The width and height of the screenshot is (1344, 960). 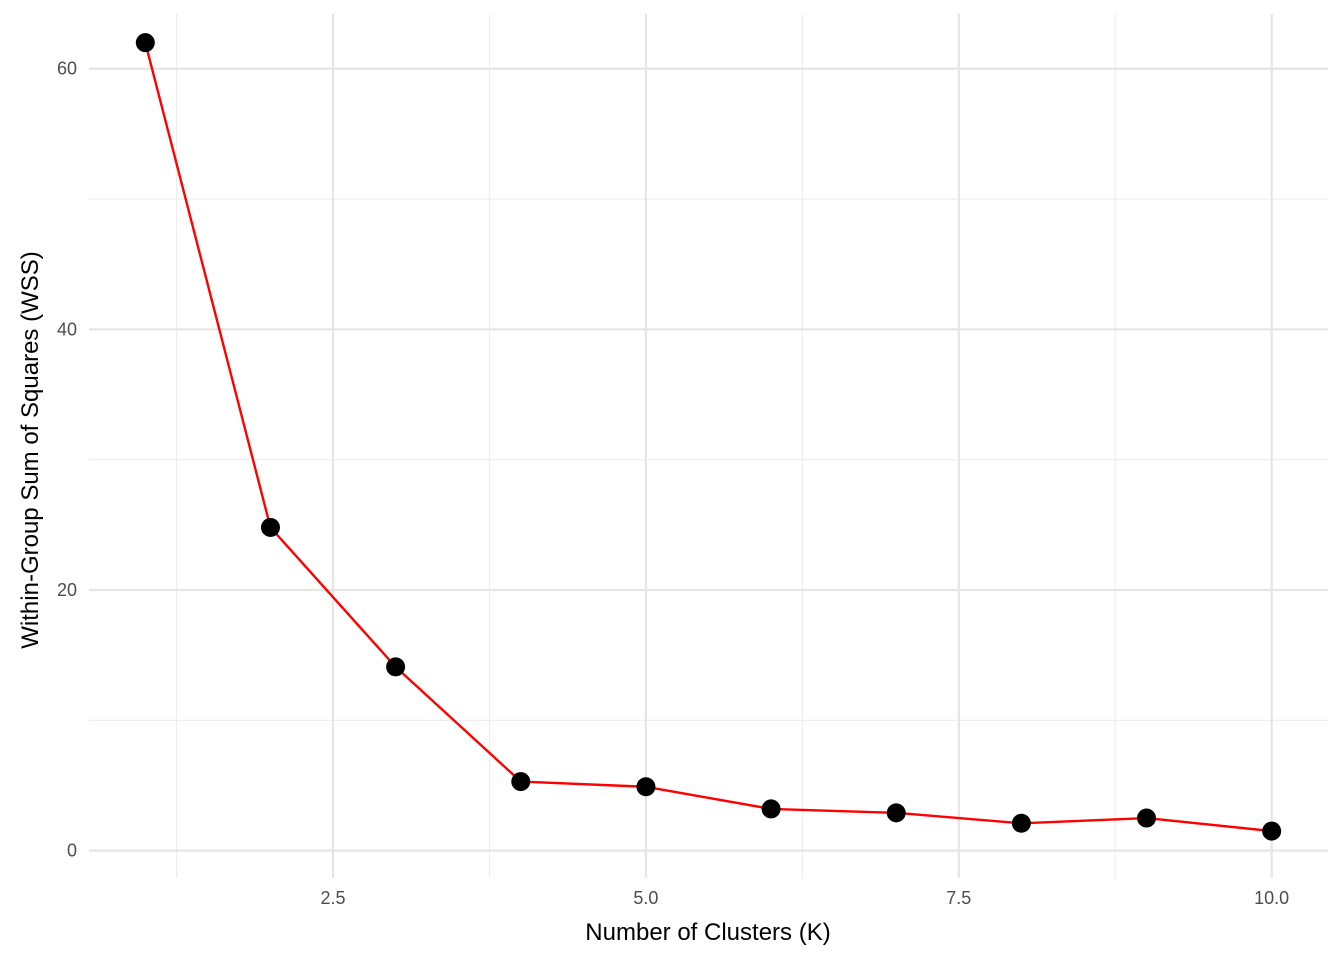 What do you see at coordinates (72, 851) in the screenshot?
I see `y-tick-label: 0` at bounding box center [72, 851].